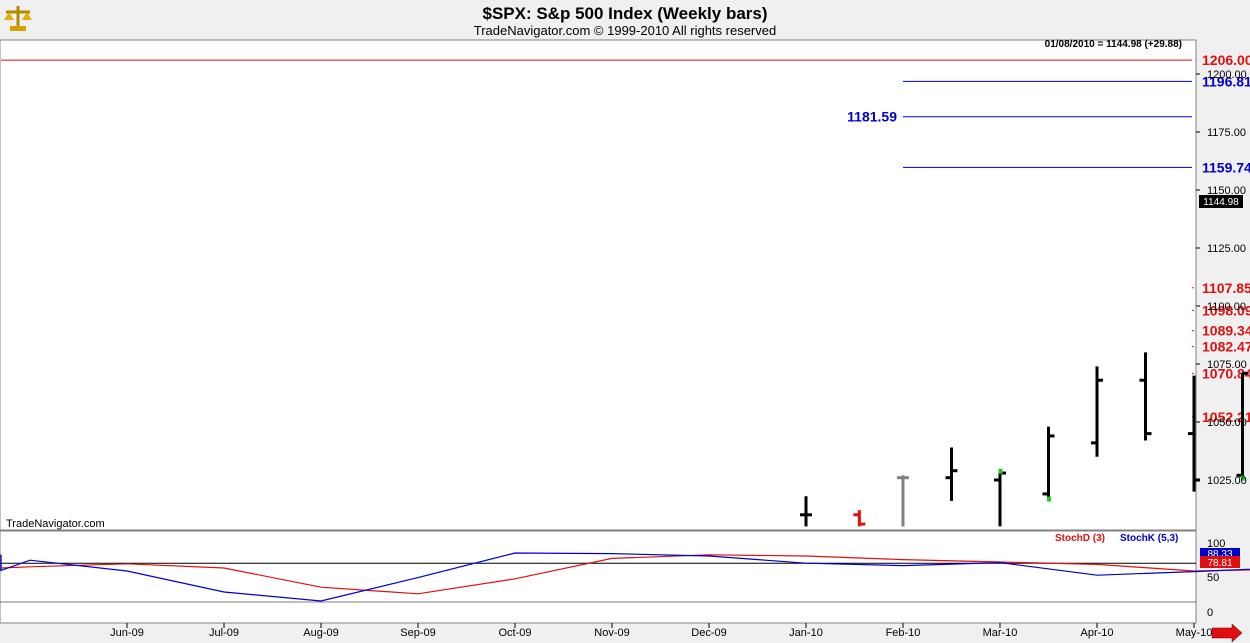  I want to click on stochk-last-label: 88.33, so click(1219, 554).